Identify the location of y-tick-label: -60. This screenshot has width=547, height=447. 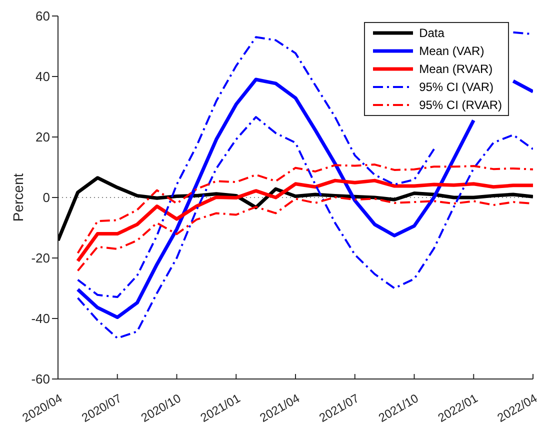
(40, 379).